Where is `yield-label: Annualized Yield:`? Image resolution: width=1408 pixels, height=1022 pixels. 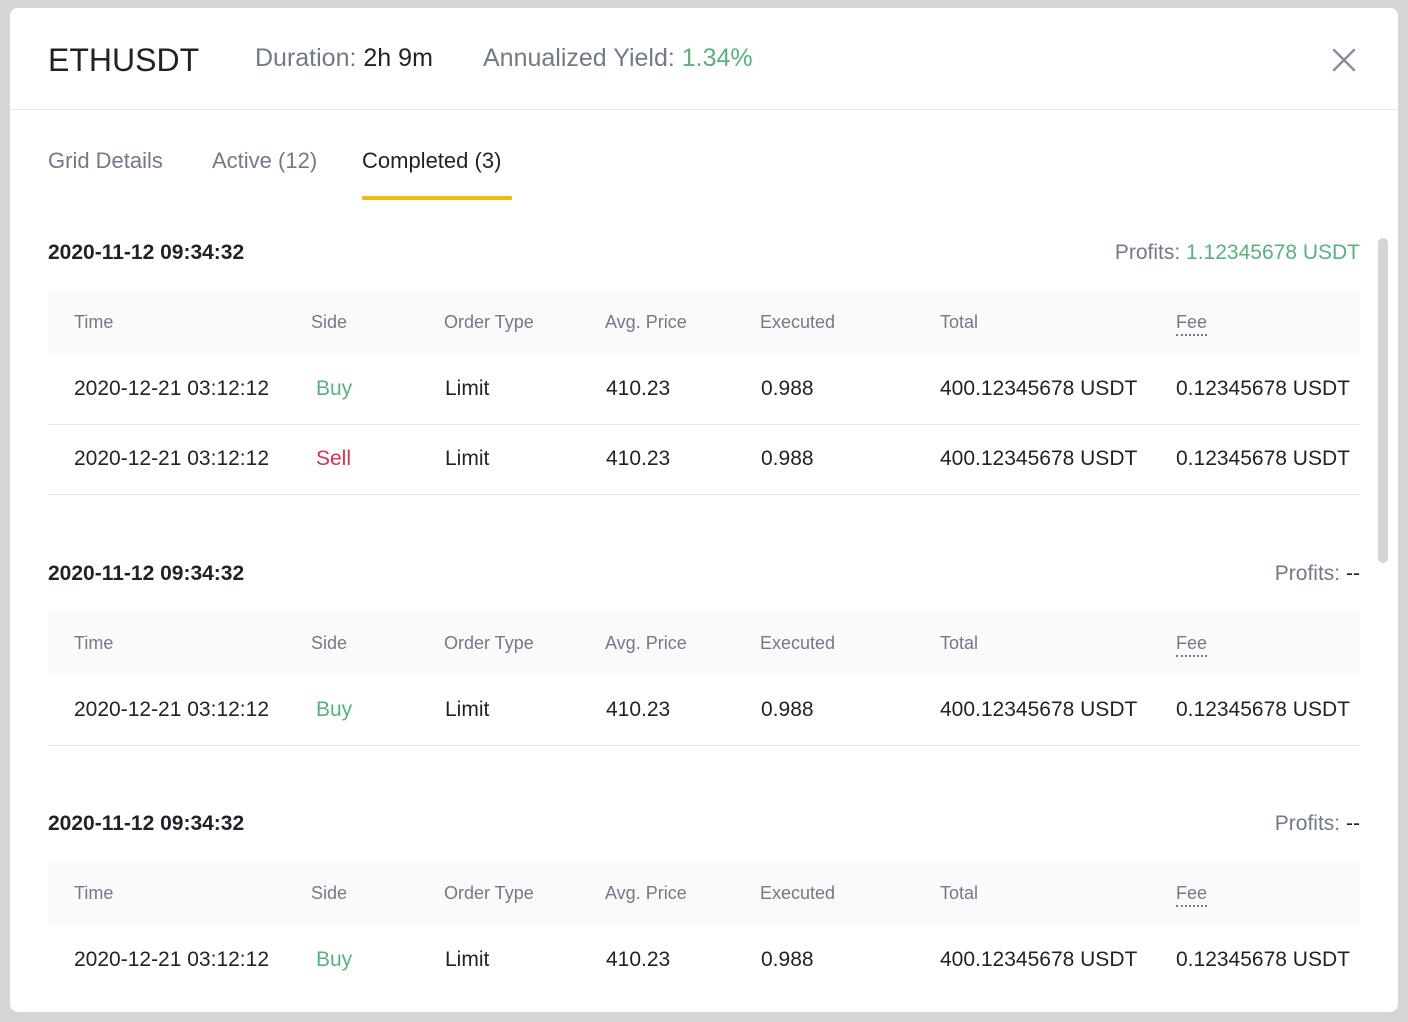 yield-label: Annualized Yield: is located at coordinates (579, 58).